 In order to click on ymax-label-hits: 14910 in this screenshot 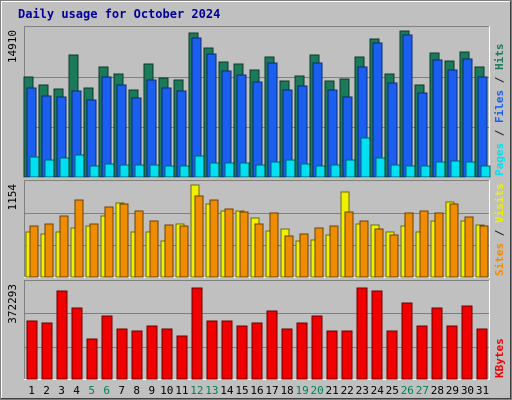, I will do `click(12, 46)`.